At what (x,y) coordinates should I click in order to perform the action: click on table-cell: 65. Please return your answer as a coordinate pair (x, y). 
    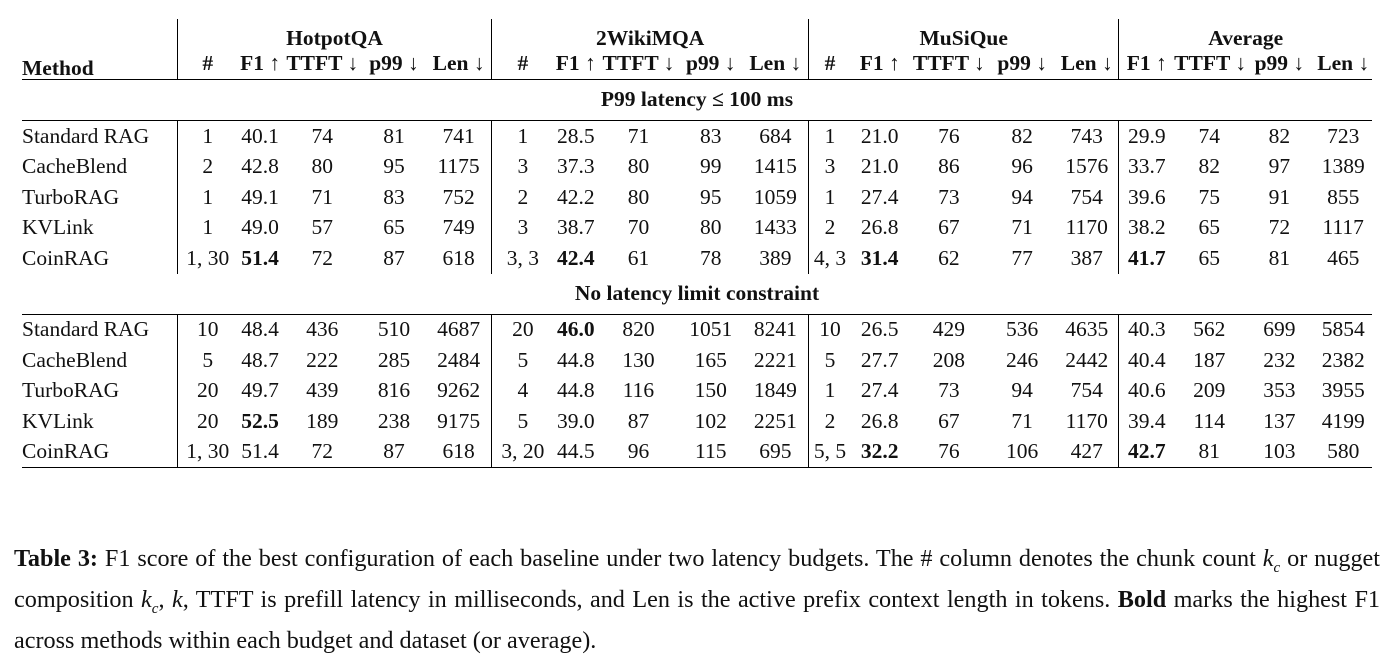
    Looking at the image, I should click on (394, 227).